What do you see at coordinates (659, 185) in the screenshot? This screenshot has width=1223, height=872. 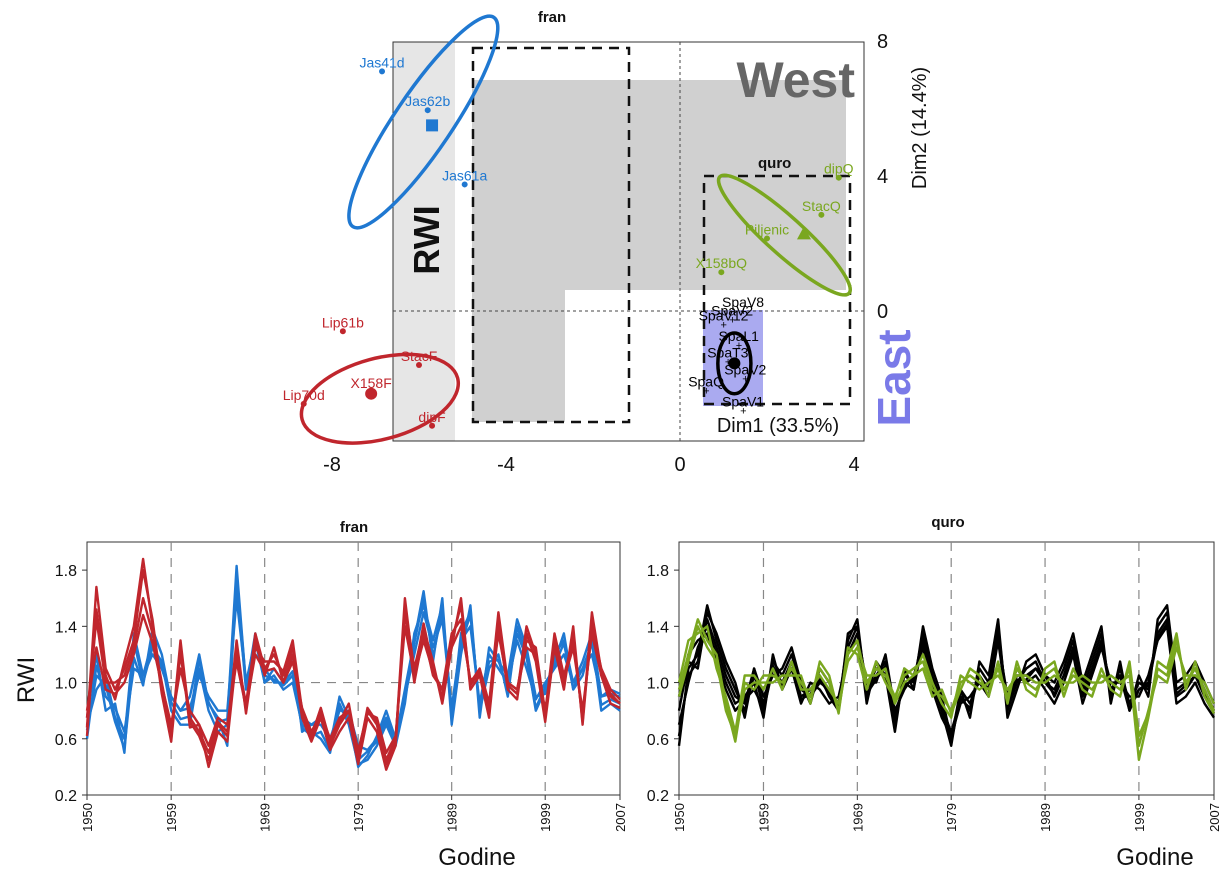 I see `west-zone` at bounding box center [659, 185].